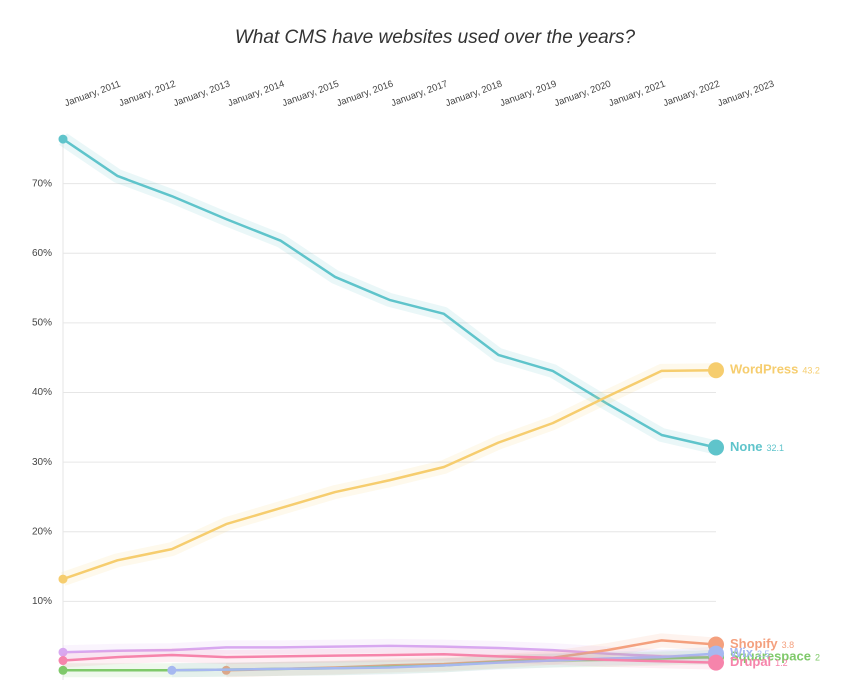 This screenshot has width=865, height=693. I want to click on y-tick-label: 40%, so click(42, 392).